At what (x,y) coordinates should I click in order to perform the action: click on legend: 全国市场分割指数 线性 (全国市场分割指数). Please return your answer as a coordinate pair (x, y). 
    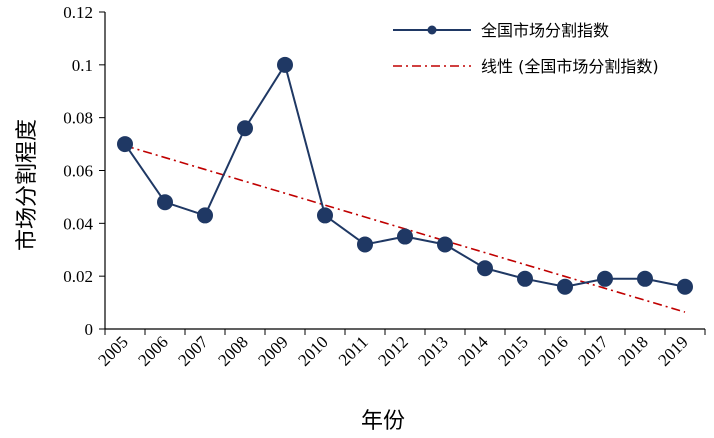
    Looking at the image, I should click on (526, 48).